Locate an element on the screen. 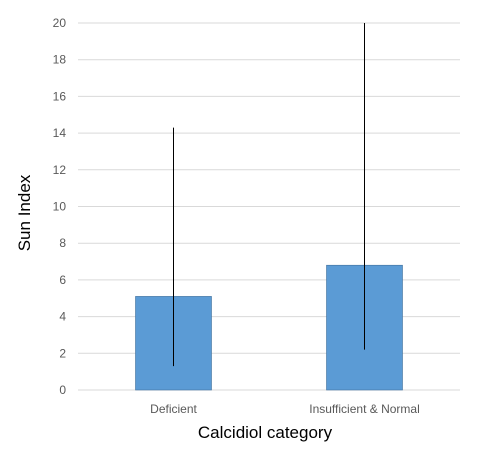  y-tick-label: 20 is located at coordinates (60, 23).